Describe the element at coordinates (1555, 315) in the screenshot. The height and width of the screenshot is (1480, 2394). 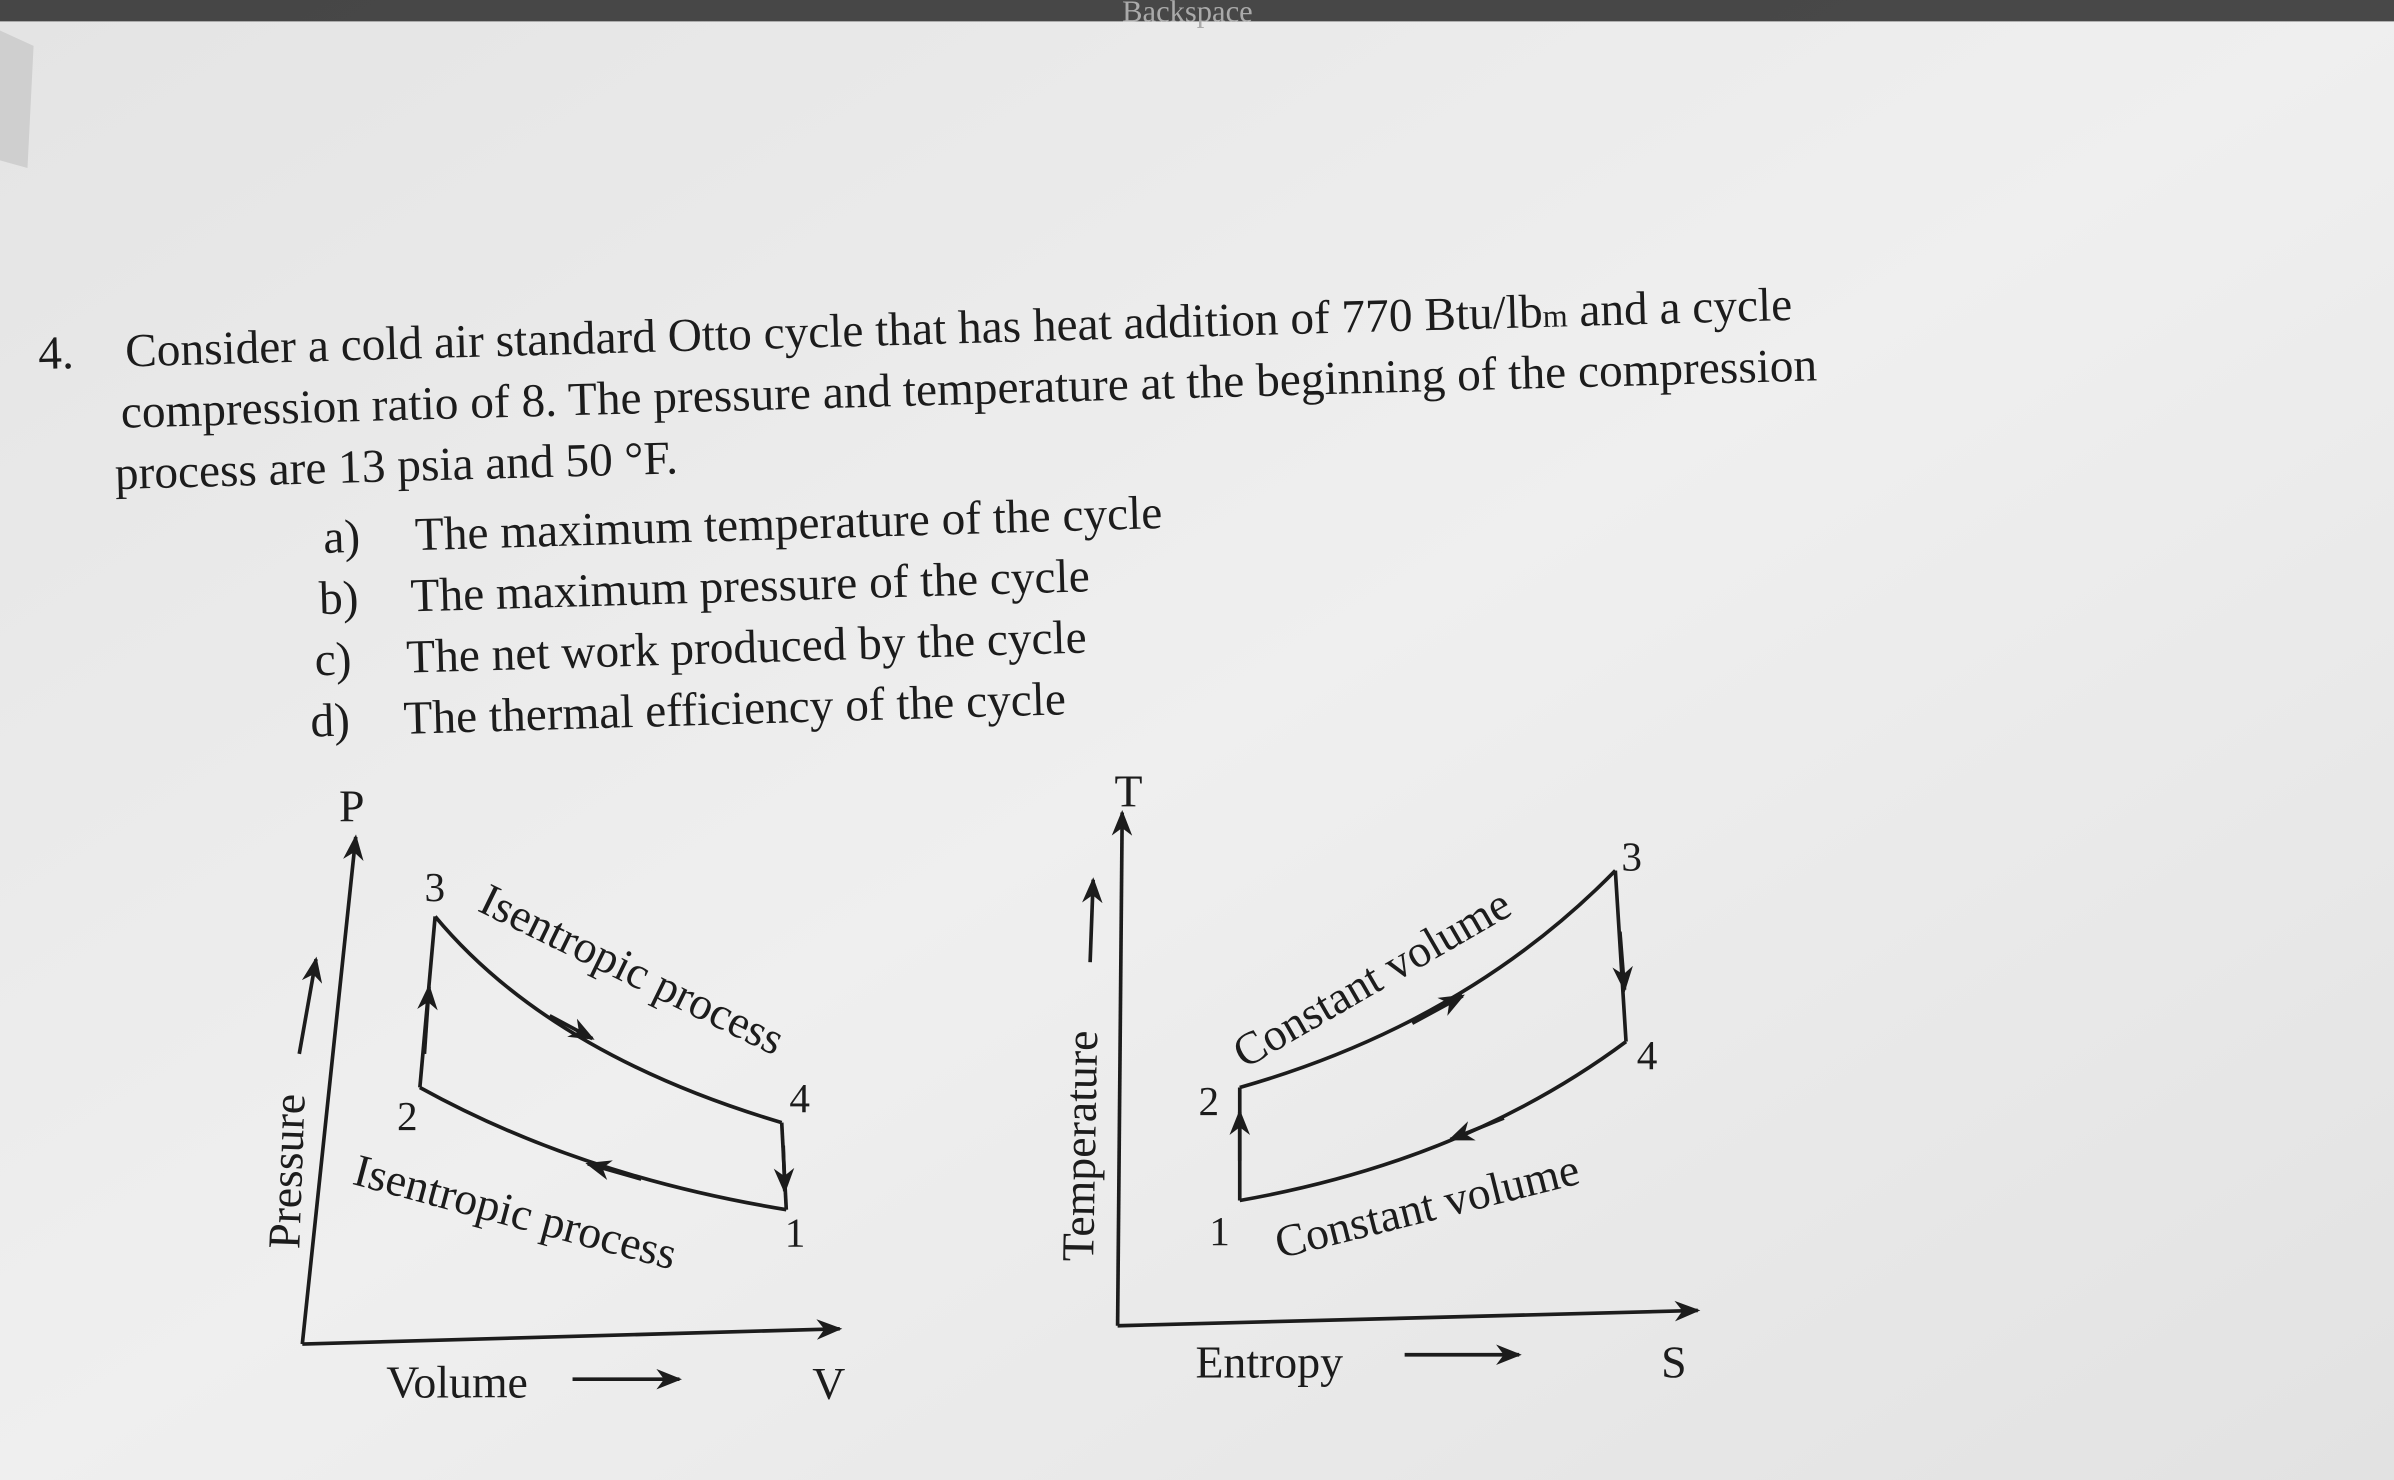
I see `subscript: m` at that location.